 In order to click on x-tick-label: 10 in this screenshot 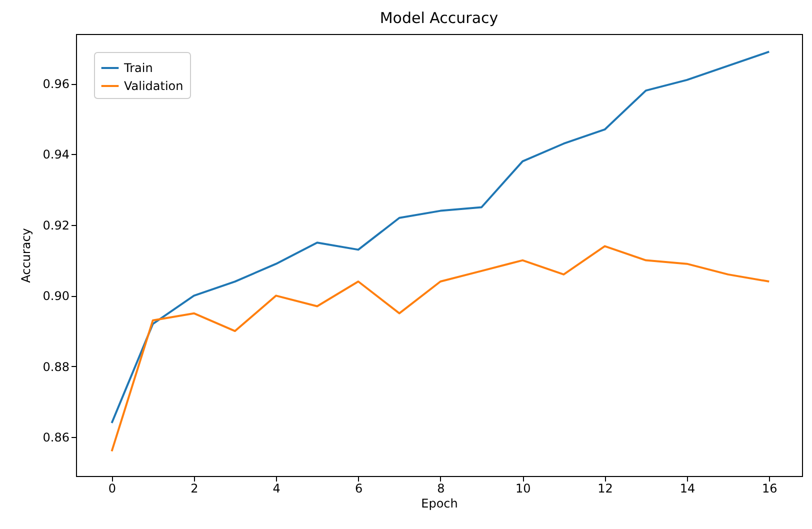, I will do `click(523, 489)`.